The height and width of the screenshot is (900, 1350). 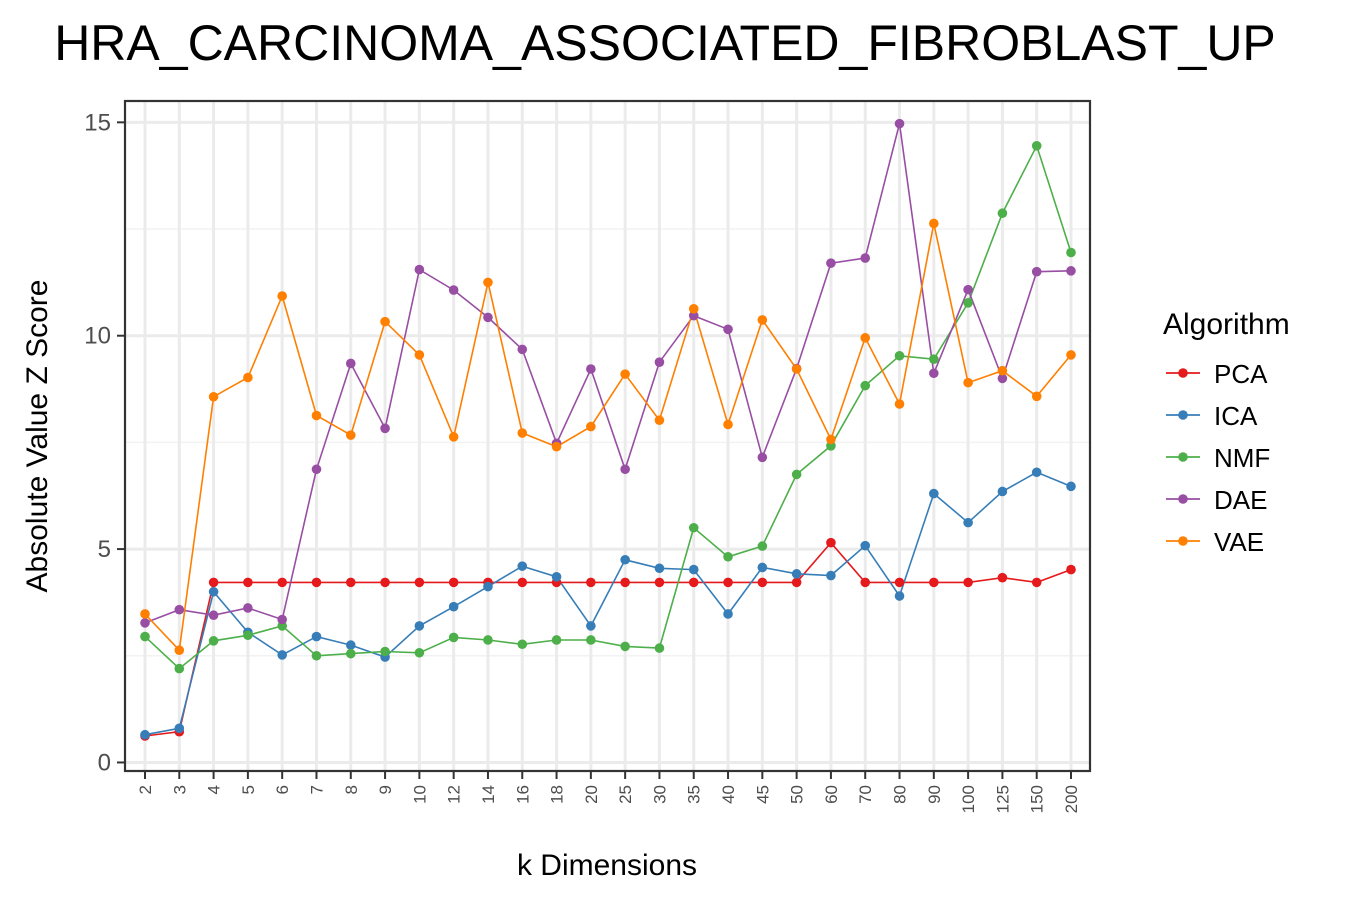 What do you see at coordinates (557, 794) in the screenshot?
I see `x-tick-label: 18` at bounding box center [557, 794].